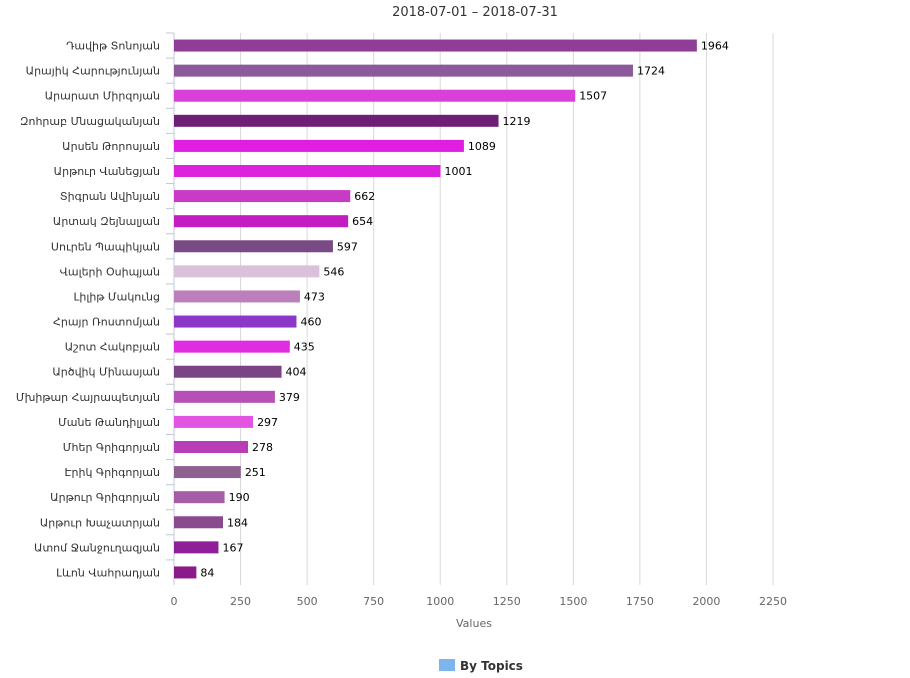 This screenshot has height=678, width=910. I want to click on bar-value-label: 190, so click(239, 497).